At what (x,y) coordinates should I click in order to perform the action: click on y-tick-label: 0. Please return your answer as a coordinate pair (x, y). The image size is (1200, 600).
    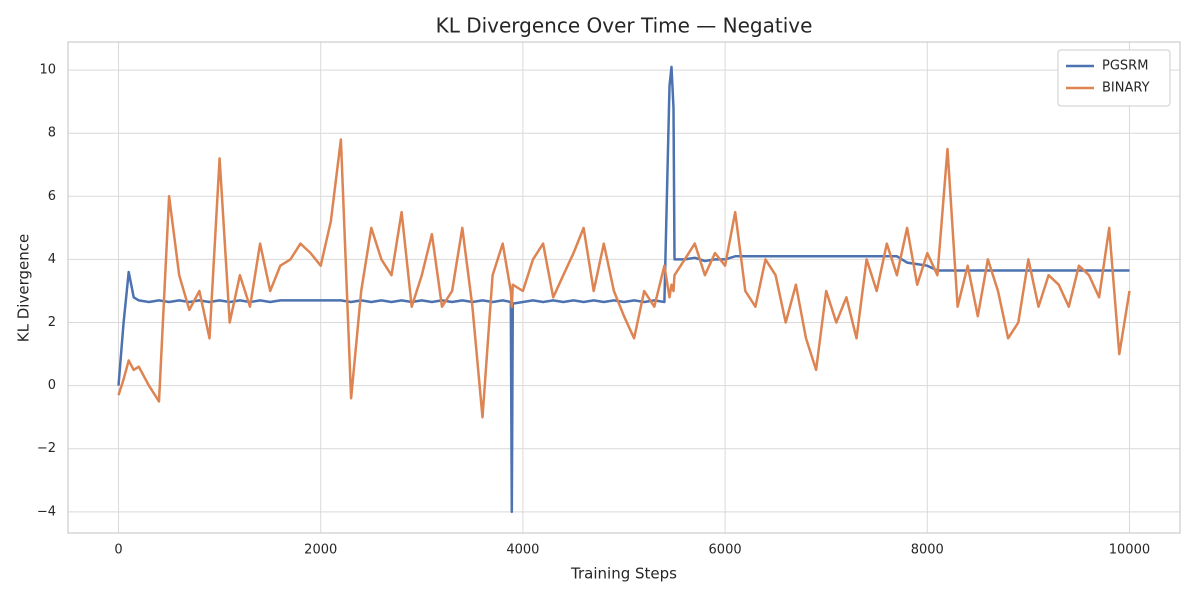
    Looking at the image, I should click on (52, 385).